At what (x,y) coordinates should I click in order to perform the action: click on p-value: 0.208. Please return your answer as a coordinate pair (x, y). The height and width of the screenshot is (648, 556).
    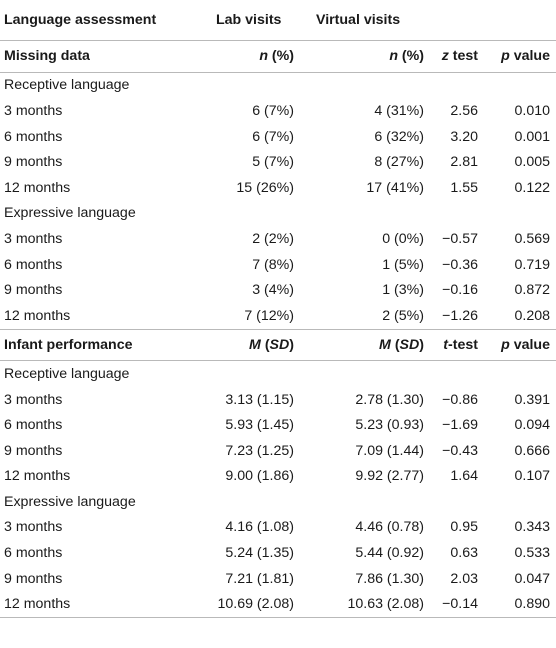
    Looking at the image, I should click on (532, 315).